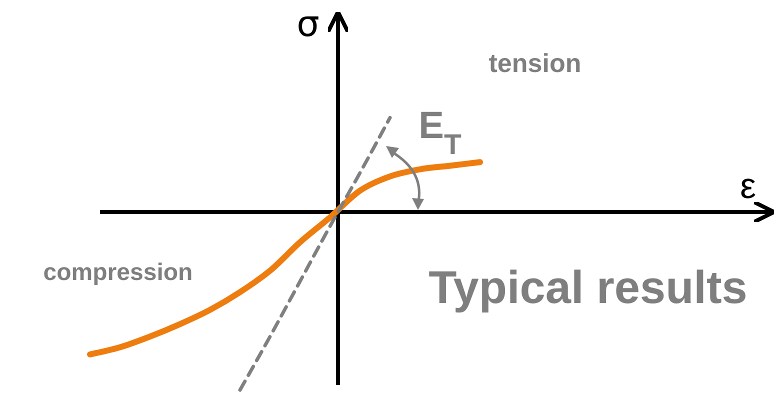 The image size is (776, 417). What do you see at coordinates (308, 24) in the screenshot?
I see `y-axis-title: σ` at bounding box center [308, 24].